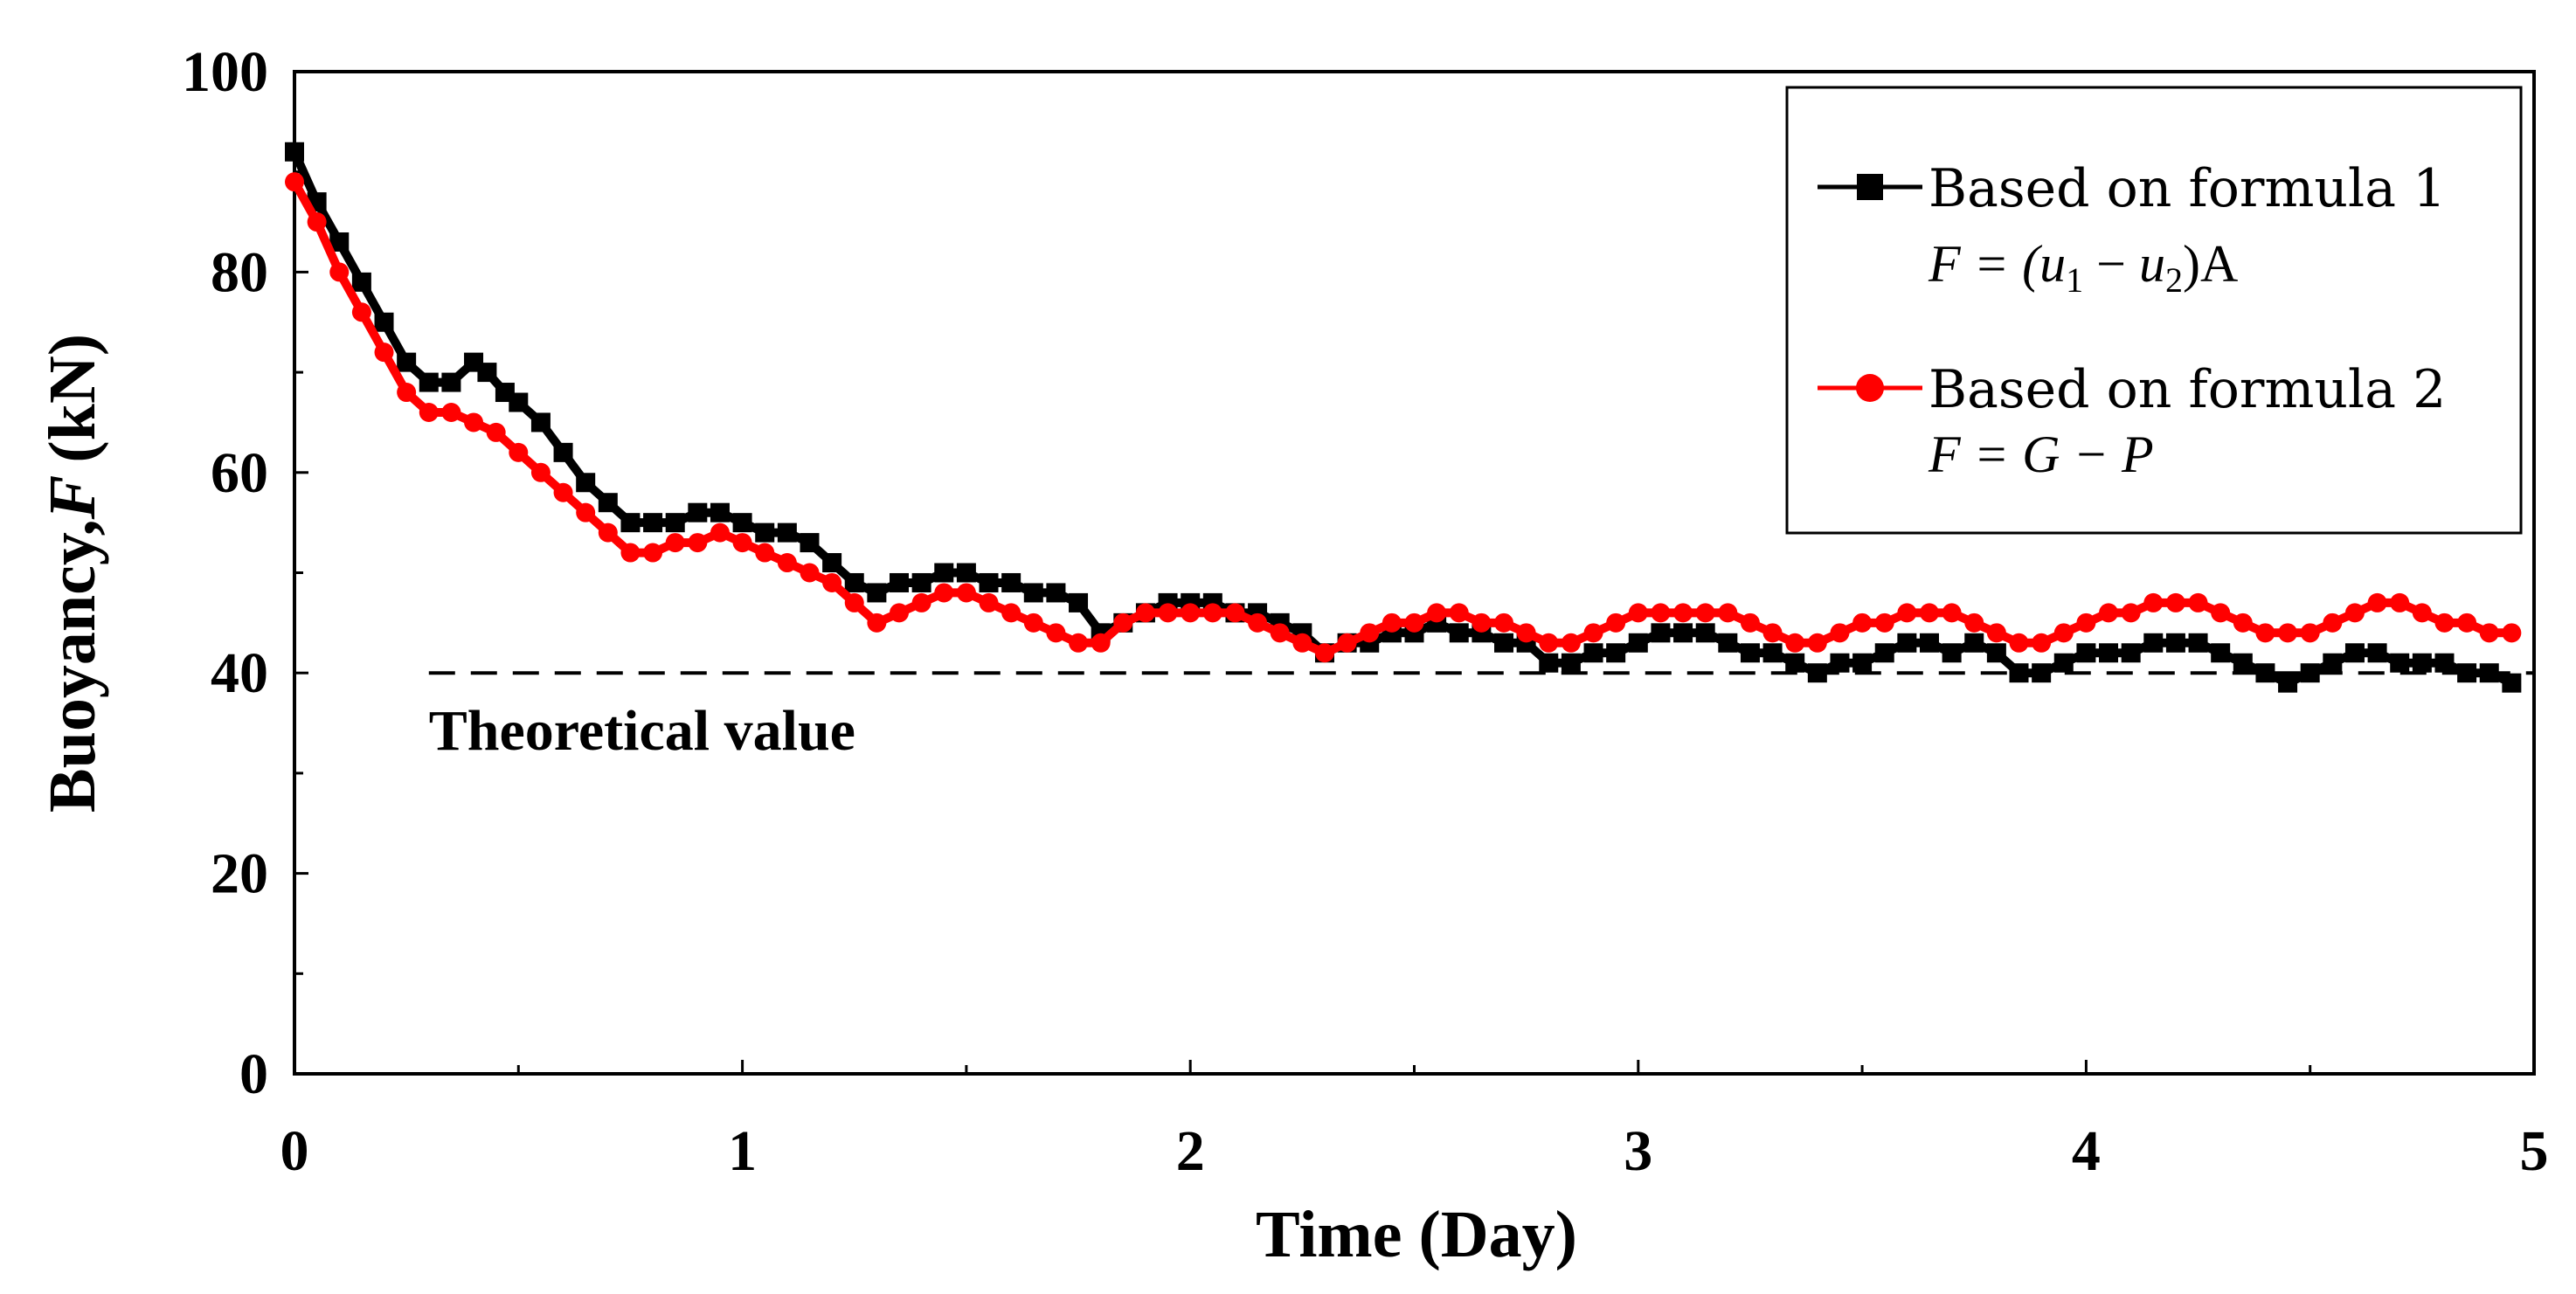 The height and width of the screenshot is (1294, 2576). What do you see at coordinates (72, 666) in the screenshot?
I see `y-axis-title-text: Buoyancy,` at bounding box center [72, 666].